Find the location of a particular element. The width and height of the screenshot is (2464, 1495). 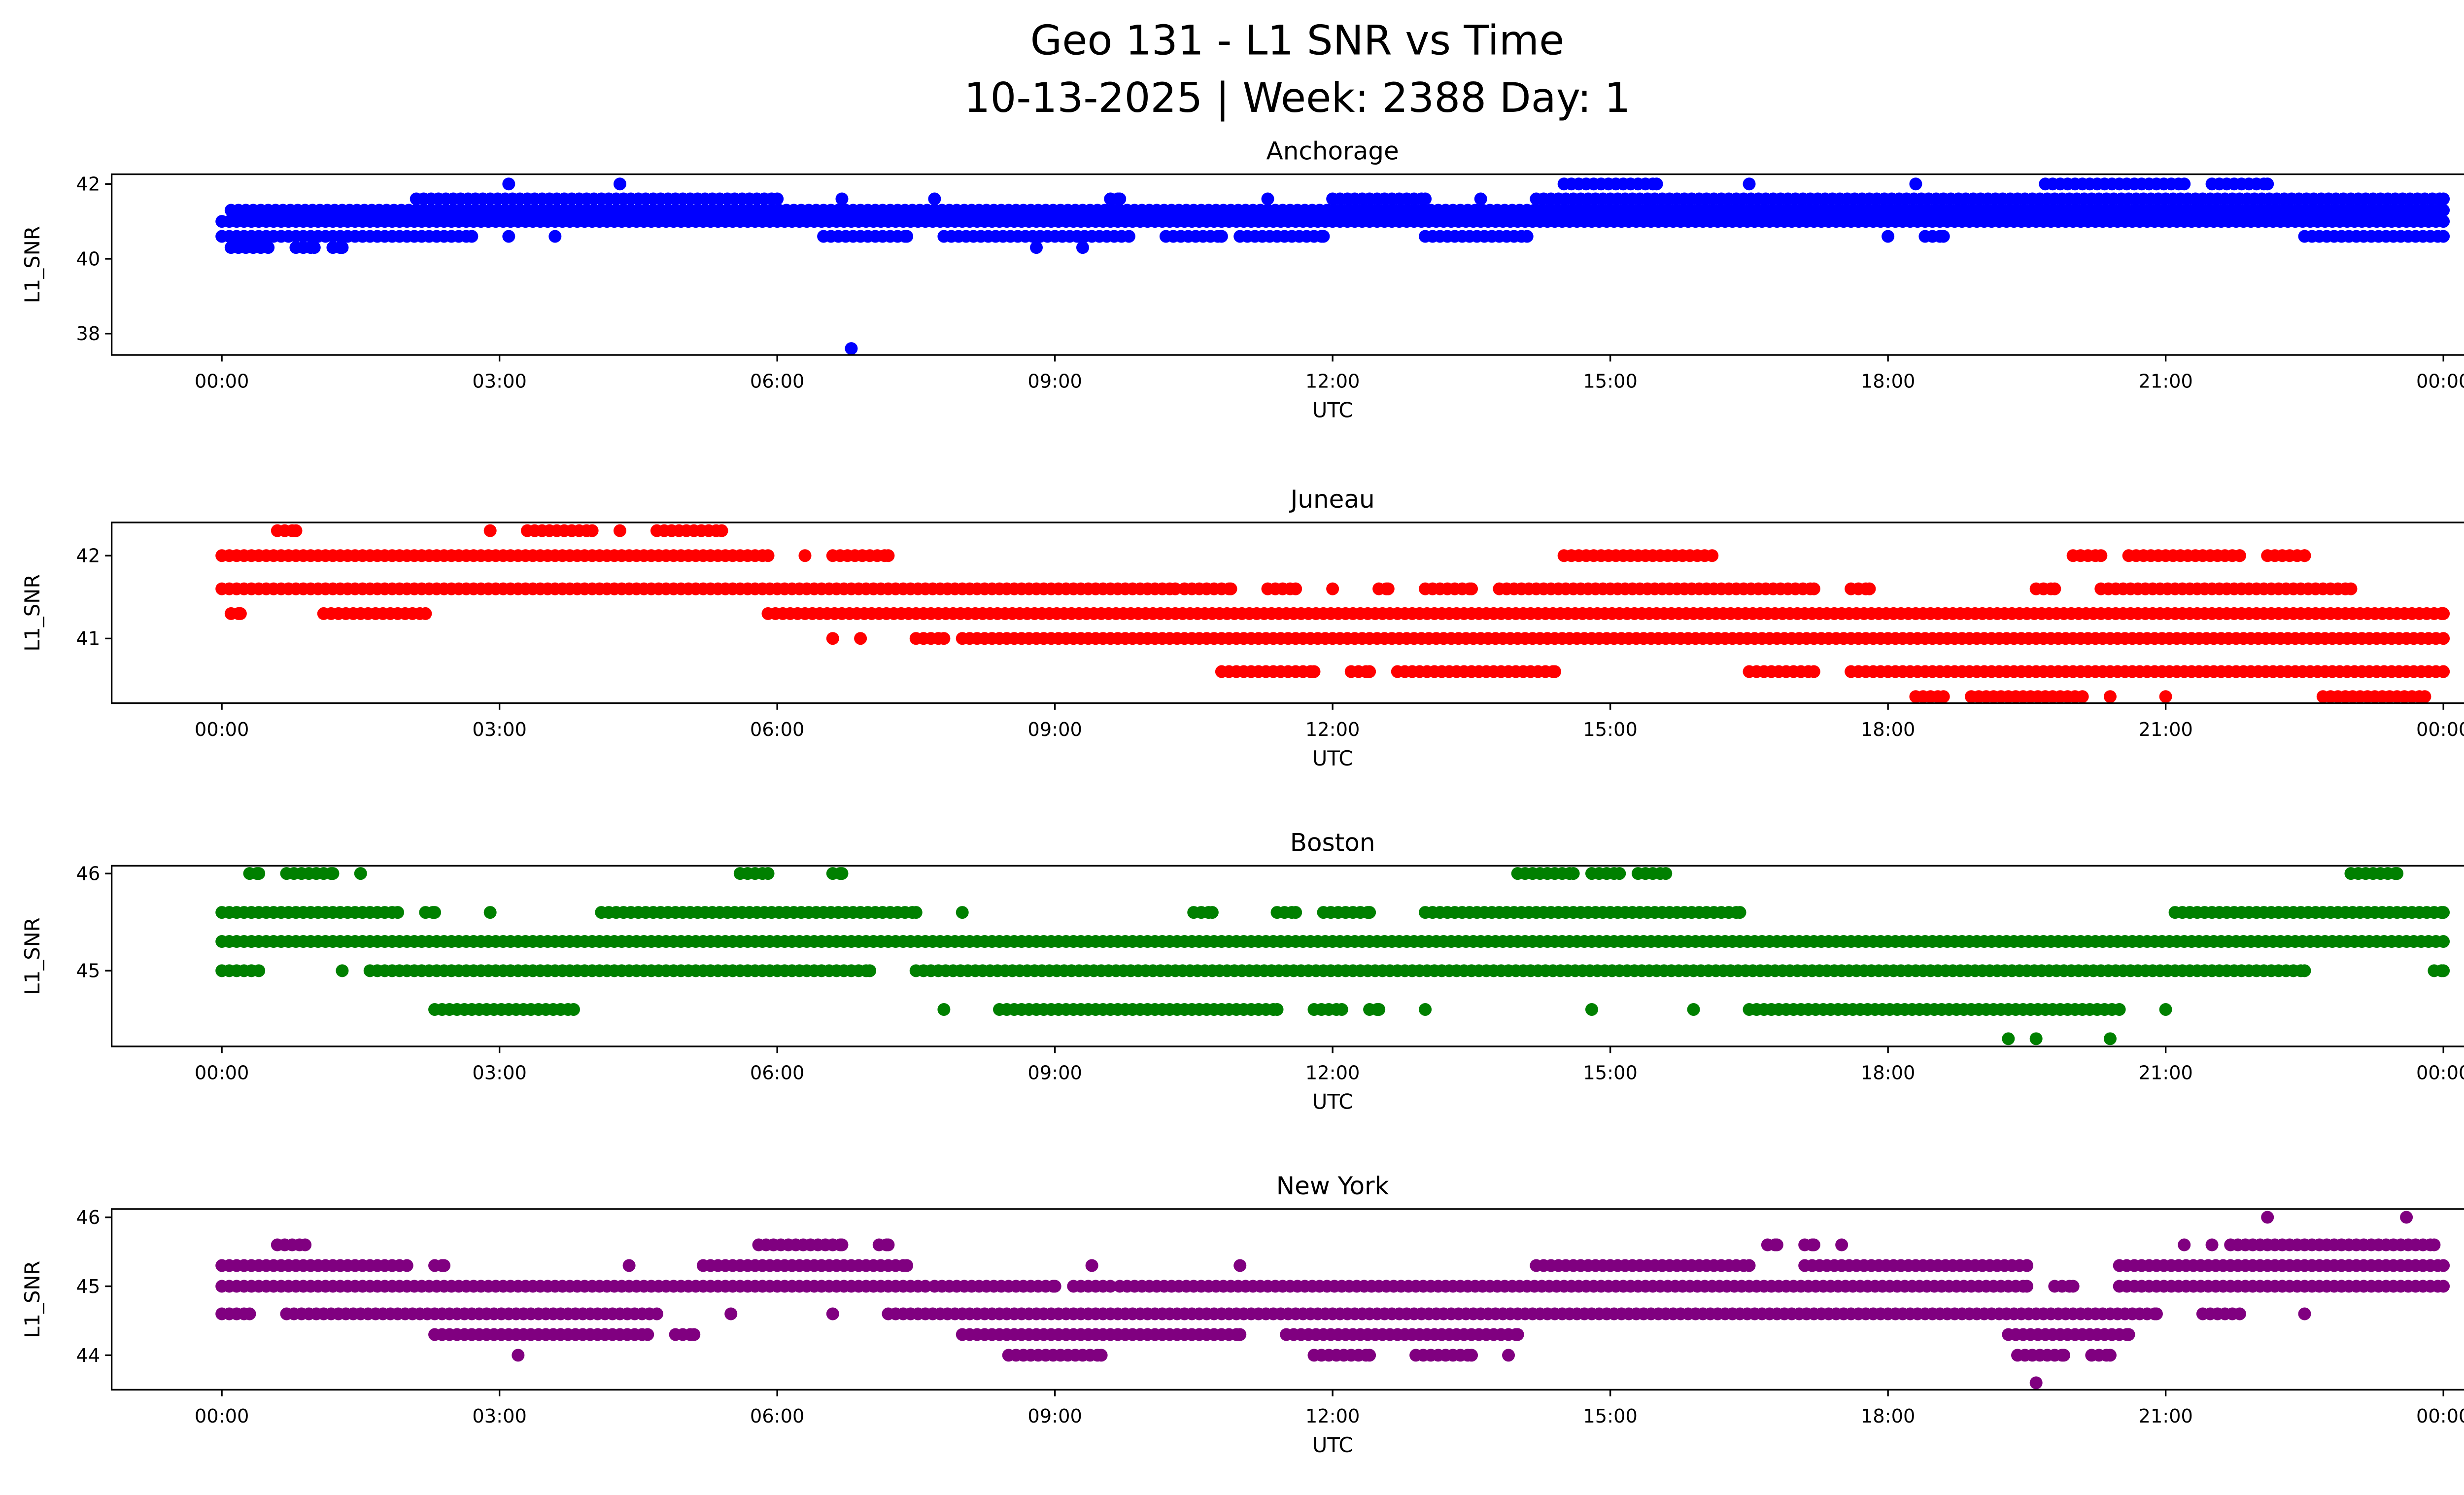

y-tick-label: 44 is located at coordinates (88, 1356).